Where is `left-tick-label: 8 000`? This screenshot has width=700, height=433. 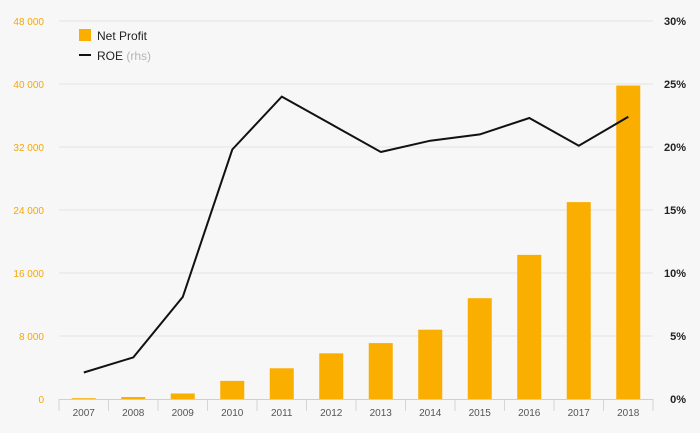 left-tick-label: 8 000 is located at coordinates (31, 337).